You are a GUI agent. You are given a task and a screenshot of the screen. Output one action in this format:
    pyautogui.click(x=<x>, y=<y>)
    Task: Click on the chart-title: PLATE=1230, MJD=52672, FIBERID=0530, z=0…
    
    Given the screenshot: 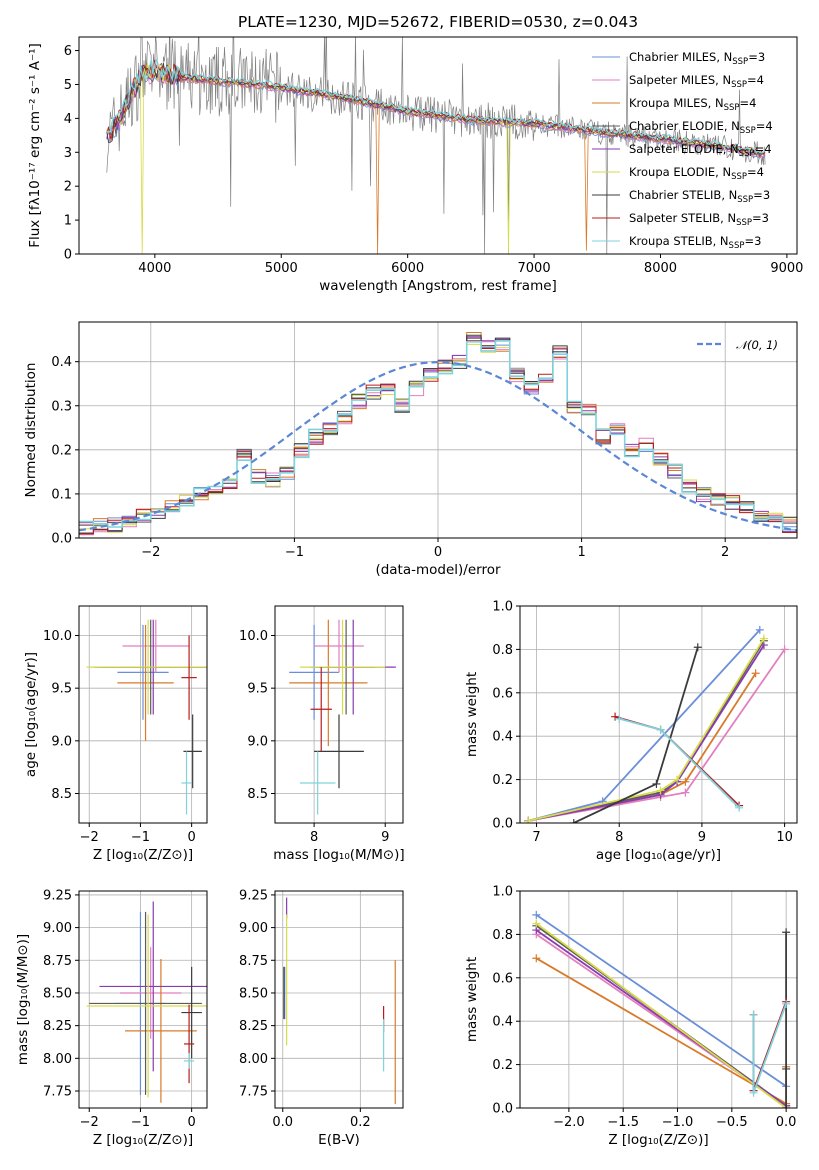 What is the action you would take?
    pyautogui.click(x=438, y=22)
    